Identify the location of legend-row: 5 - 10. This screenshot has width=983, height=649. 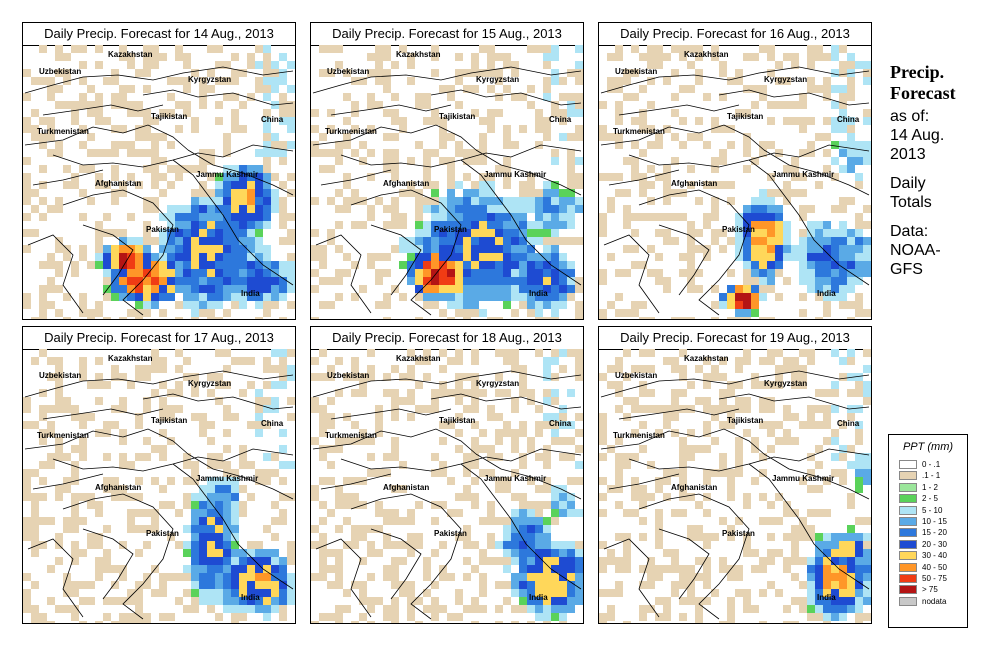
(928, 510).